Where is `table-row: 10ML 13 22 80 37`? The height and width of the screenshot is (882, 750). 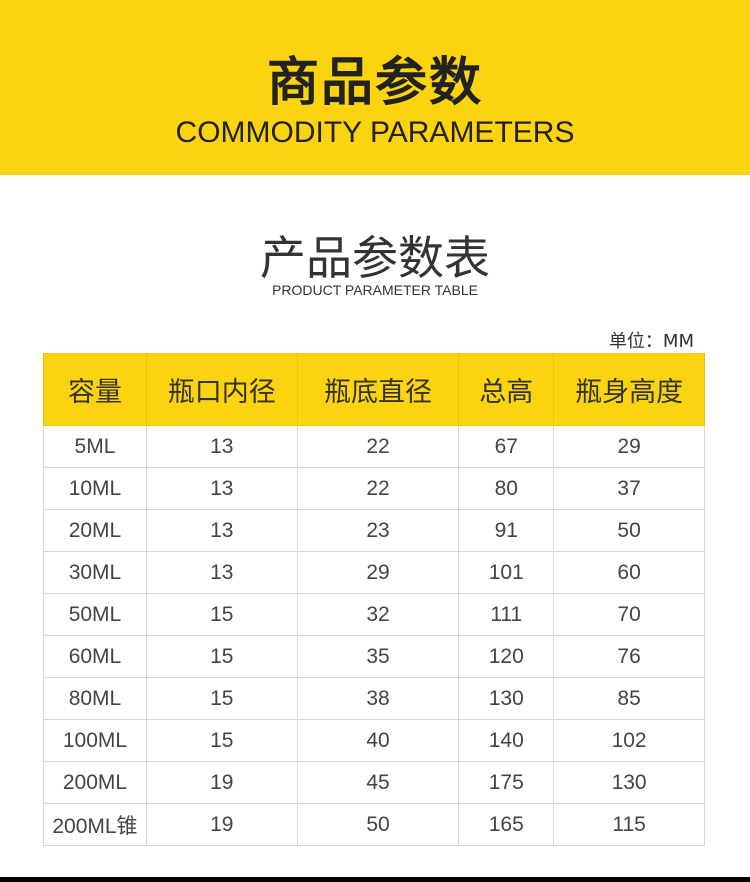 table-row: 10ML 13 22 80 37 is located at coordinates (374, 488).